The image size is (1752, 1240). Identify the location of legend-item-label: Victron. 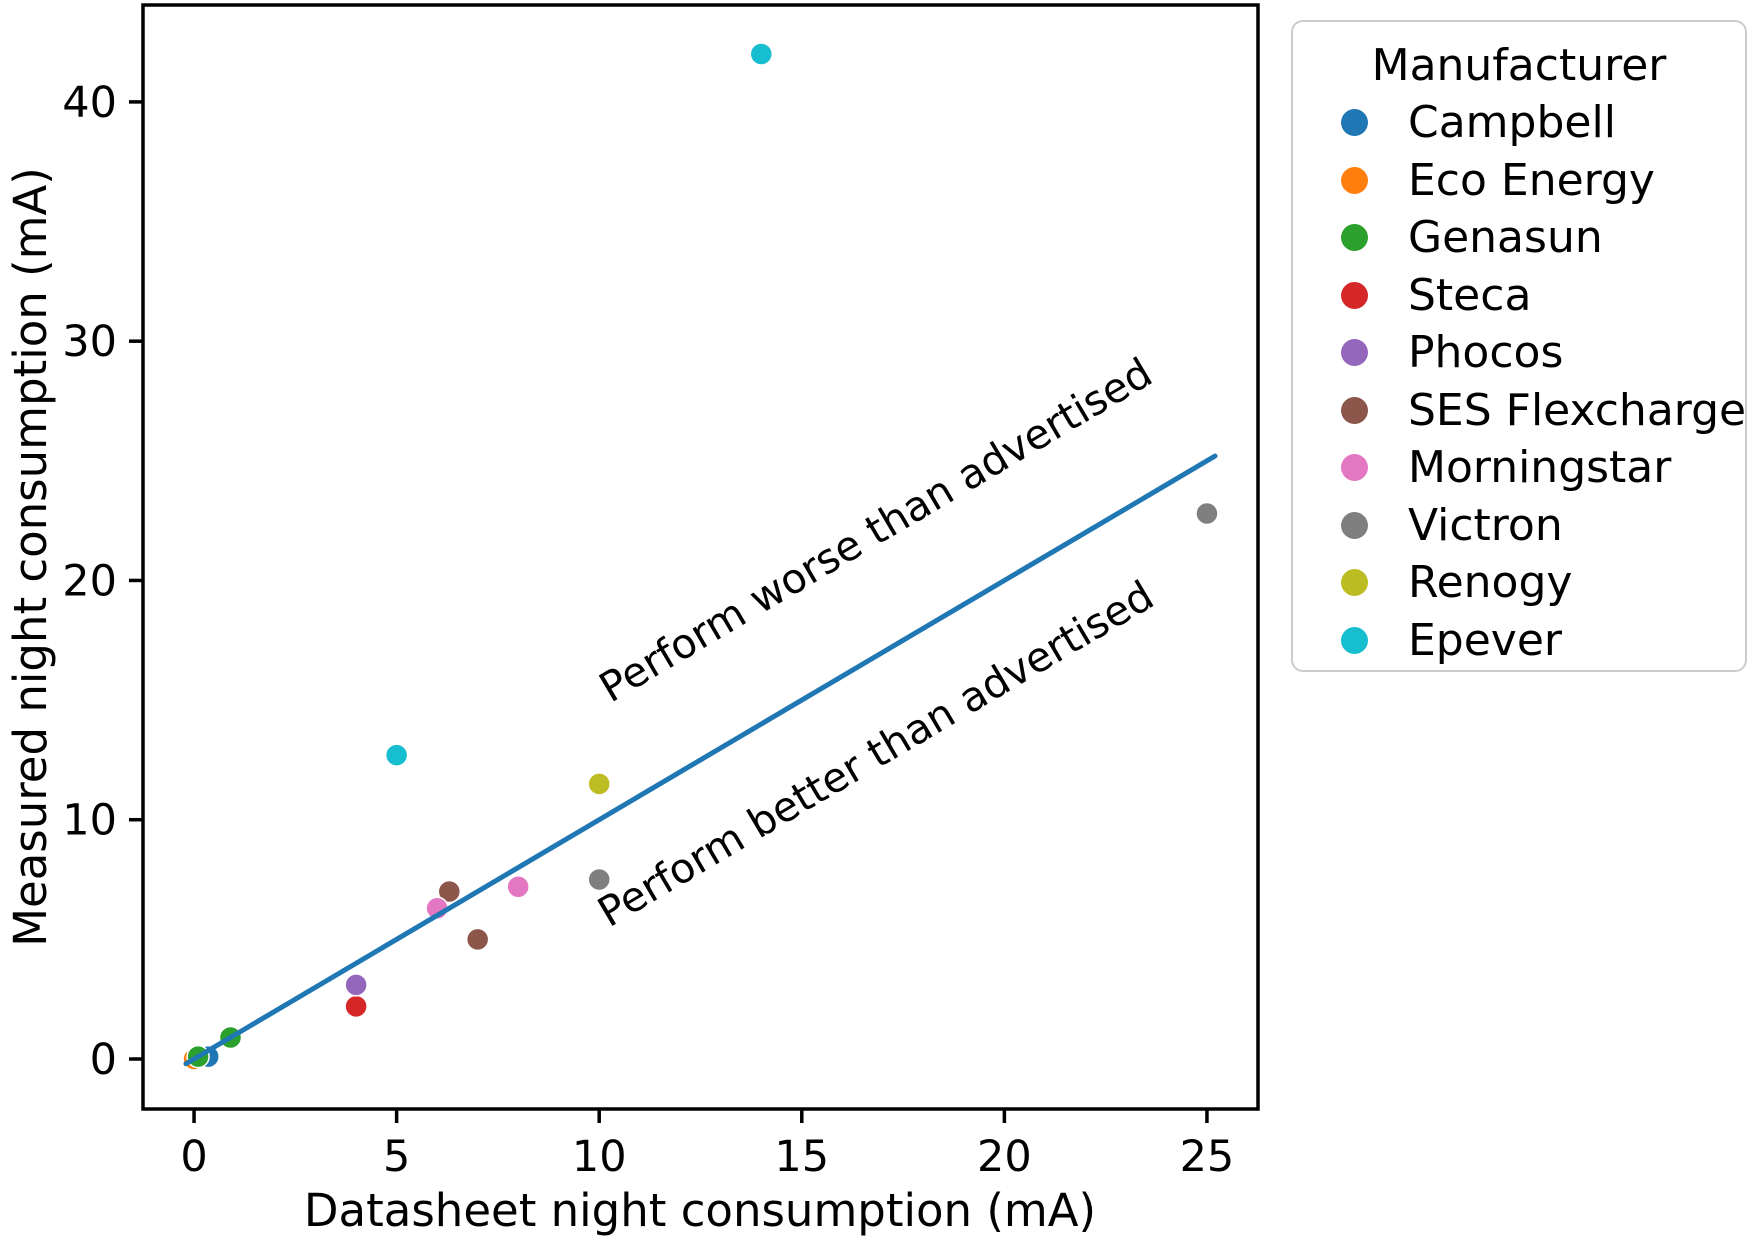
(1485, 525).